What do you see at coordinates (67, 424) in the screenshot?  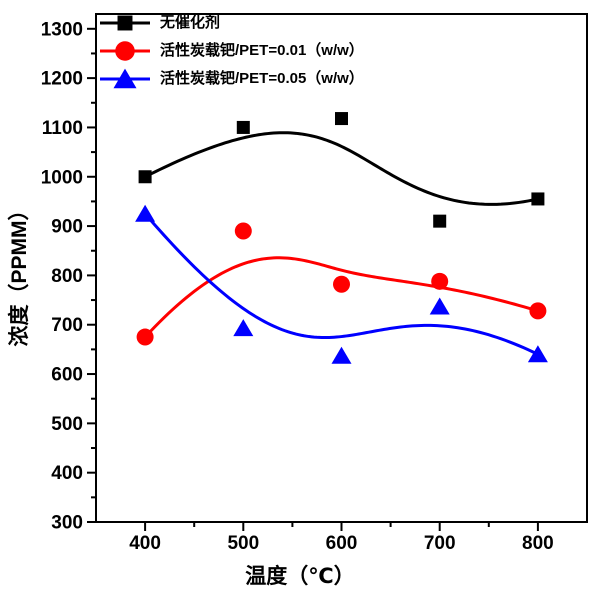 I see `y-tick-label: 500` at bounding box center [67, 424].